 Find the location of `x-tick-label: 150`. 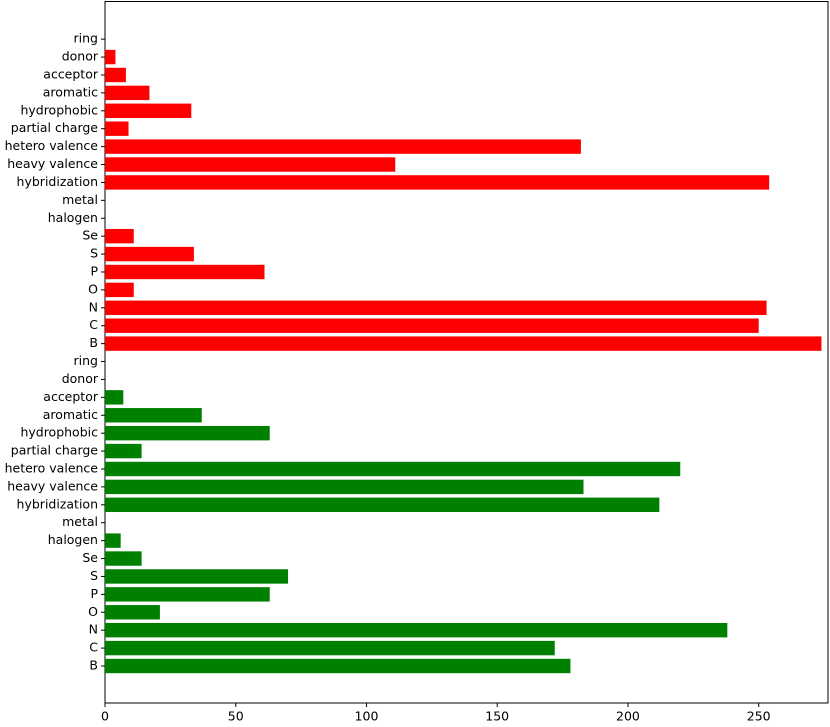

x-tick-label: 150 is located at coordinates (497, 716).